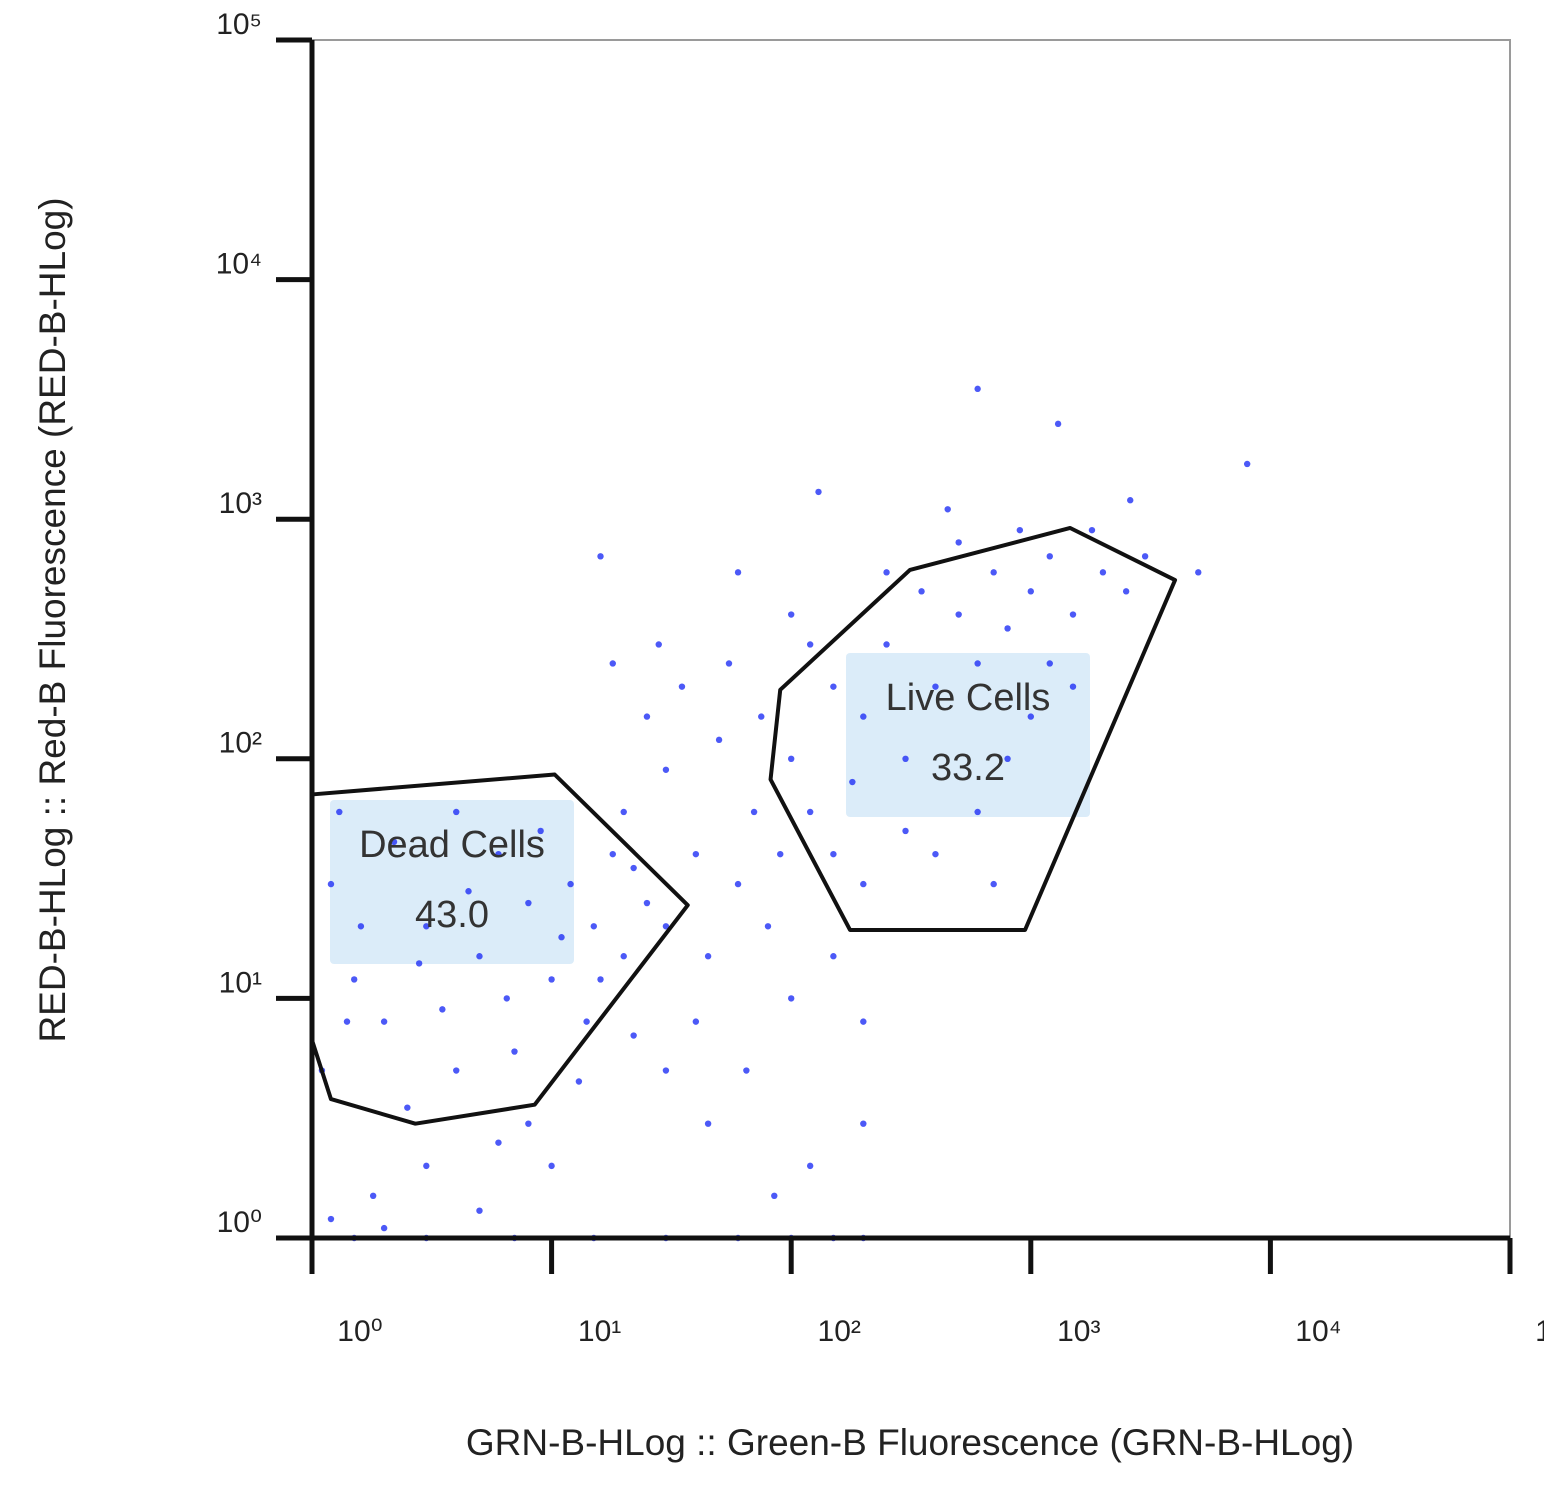  What do you see at coordinates (452, 915) in the screenshot?
I see `gate-percent: 43.0` at bounding box center [452, 915].